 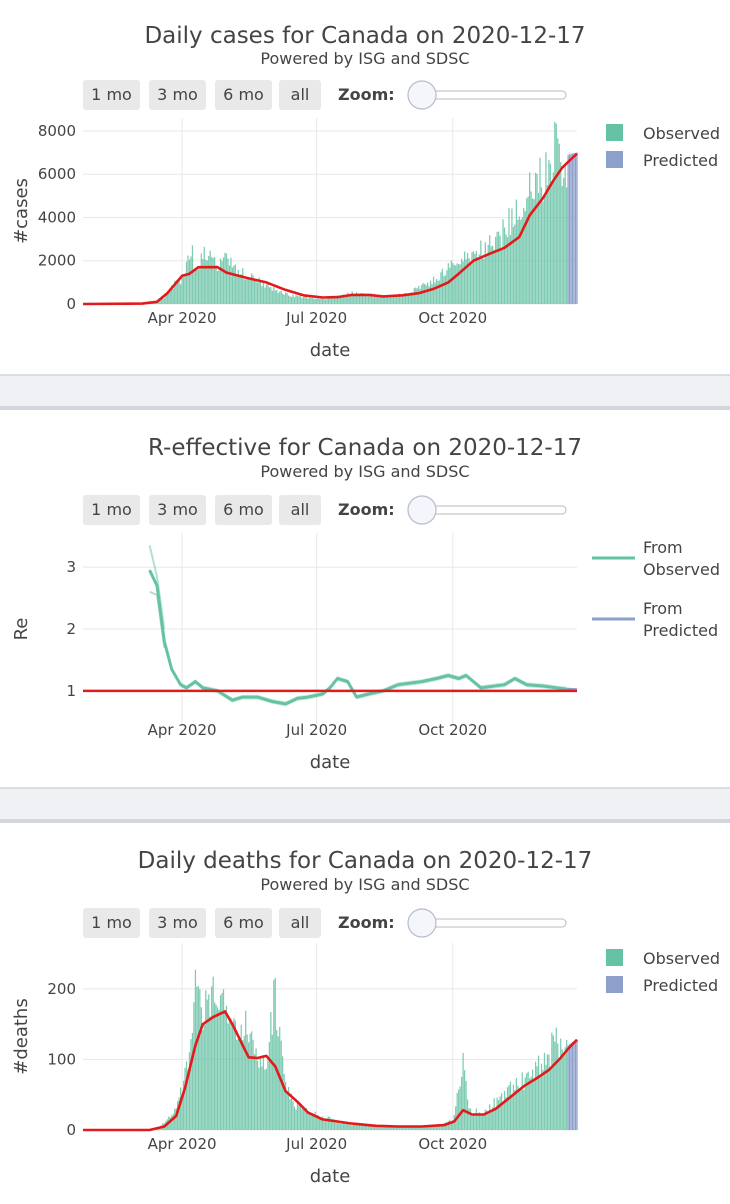 I want to click on y-tick-label: 3, so click(x=71, y=567).